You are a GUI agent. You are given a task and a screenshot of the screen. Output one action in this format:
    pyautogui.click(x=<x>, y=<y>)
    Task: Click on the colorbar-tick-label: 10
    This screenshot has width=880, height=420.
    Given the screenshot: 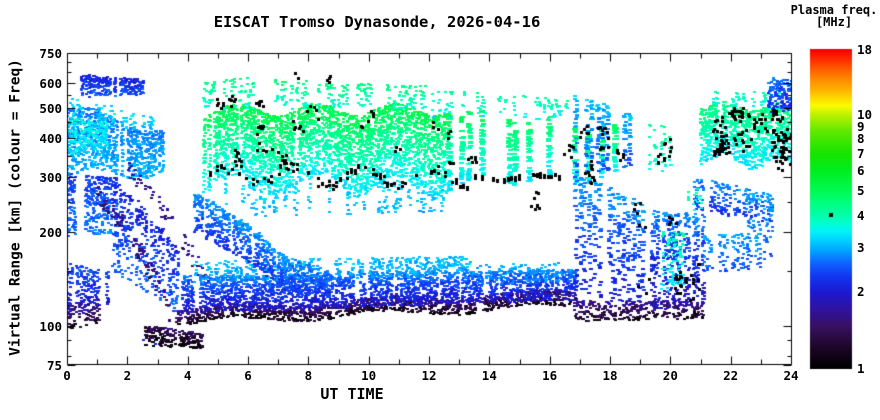 What is the action you would take?
    pyautogui.click(x=865, y=114)
    